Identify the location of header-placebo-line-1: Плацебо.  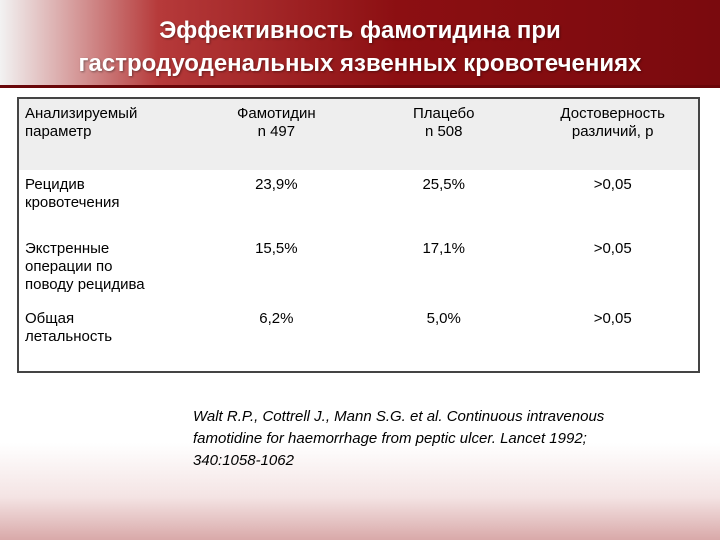
(444, 113).